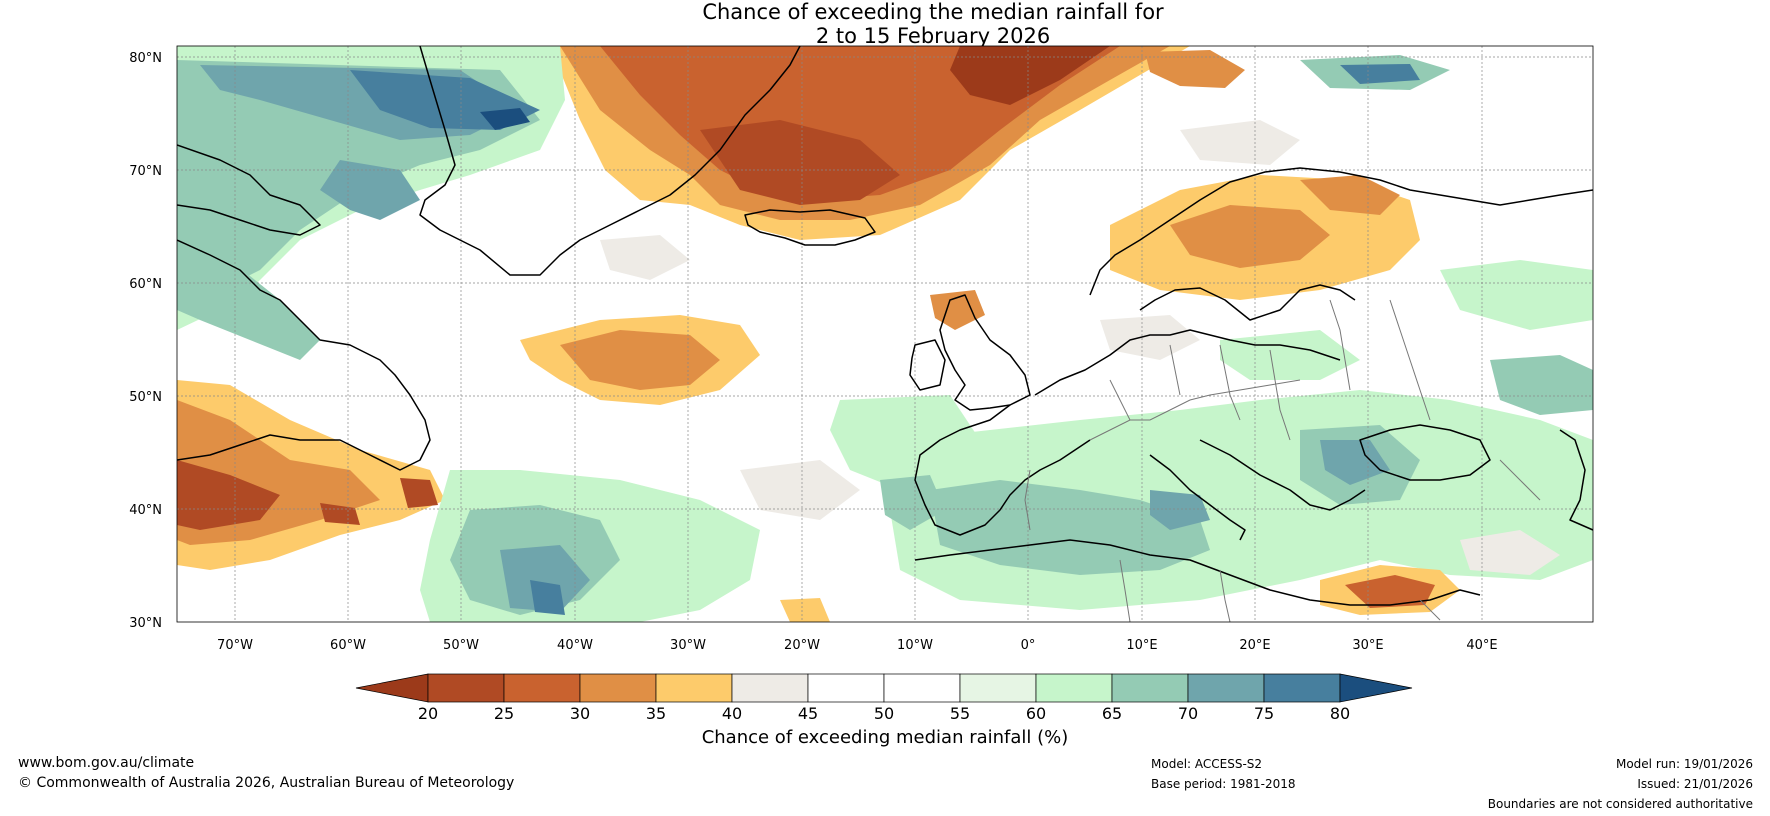  I want to click on colorbar-tick-label: 75, so click(1264, 713).